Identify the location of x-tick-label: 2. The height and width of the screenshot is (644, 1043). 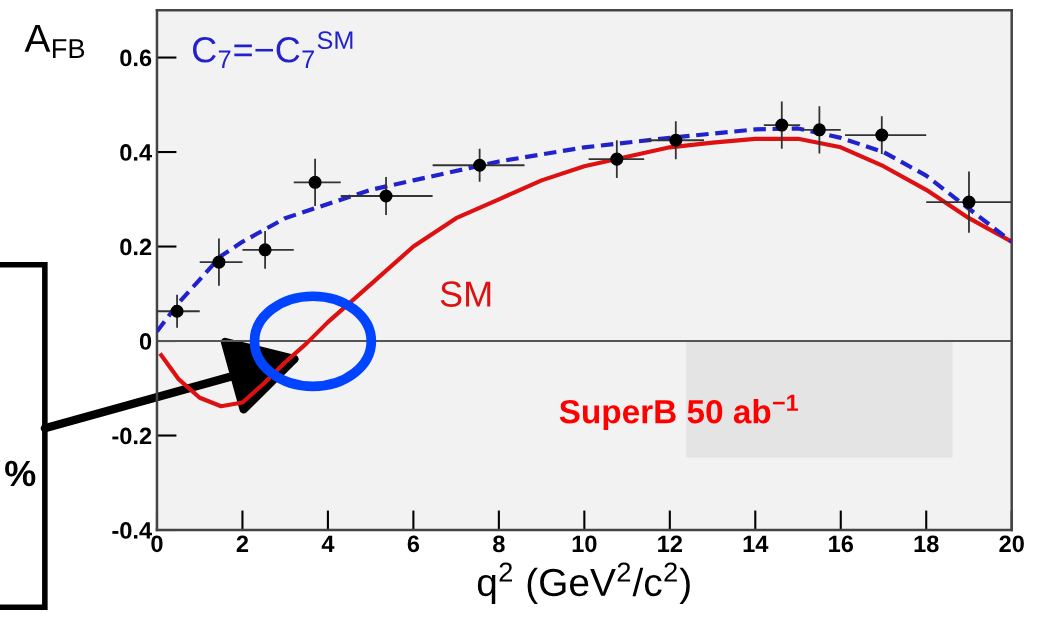
(242, 543).